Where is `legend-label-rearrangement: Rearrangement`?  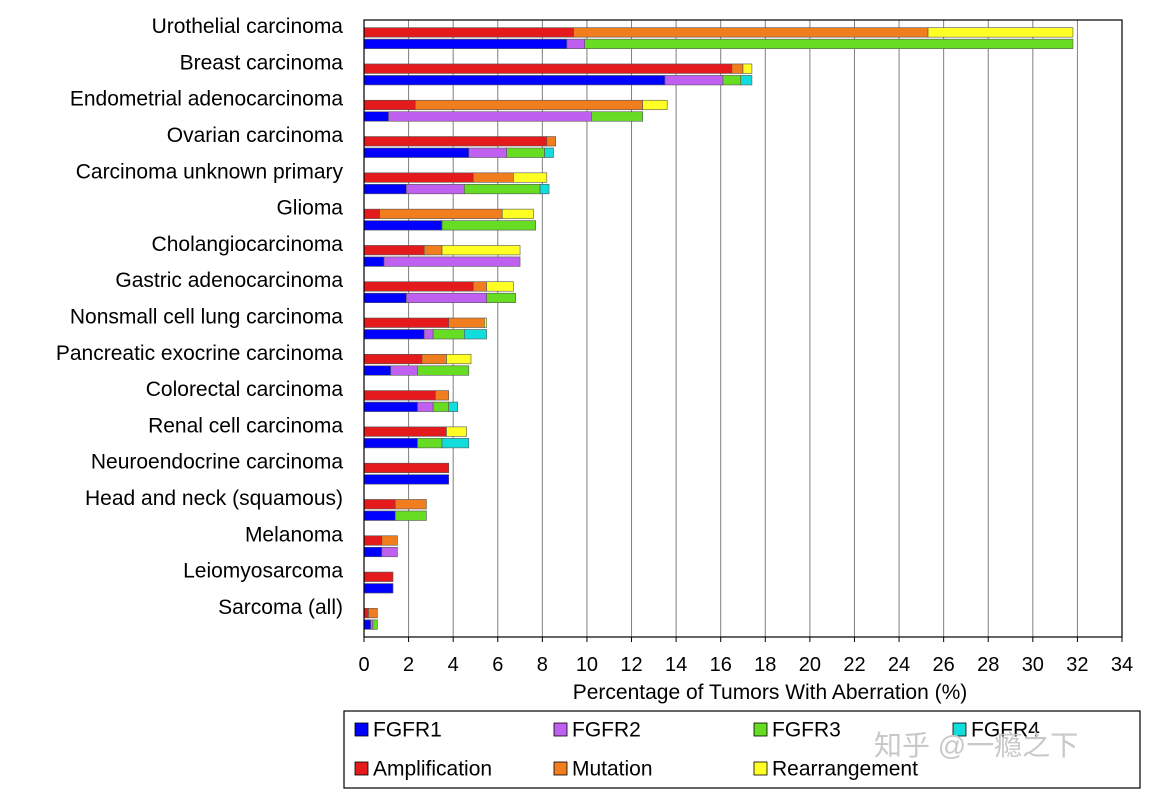
legend-label-rearrangement: Rearrangement is located at coordinates (845, 769).